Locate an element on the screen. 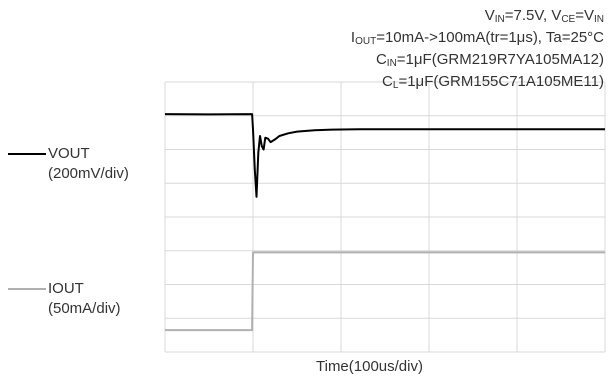 This screenshot has height=379, width=616. legend-vout-swatch is located at coordinates (27, 154).